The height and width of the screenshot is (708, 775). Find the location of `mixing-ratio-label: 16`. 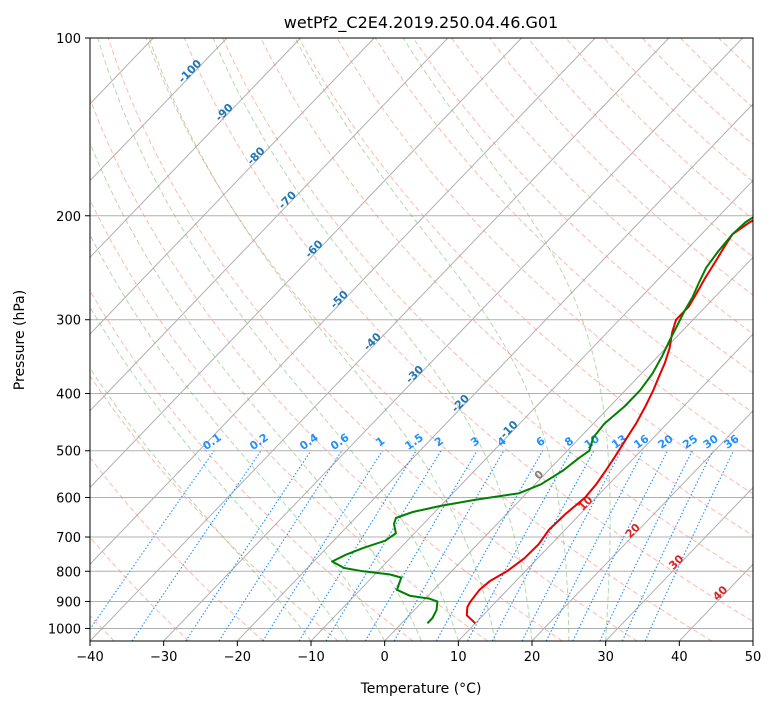

mixing-ratio-label: 16 is located at coordinates (641, 442).